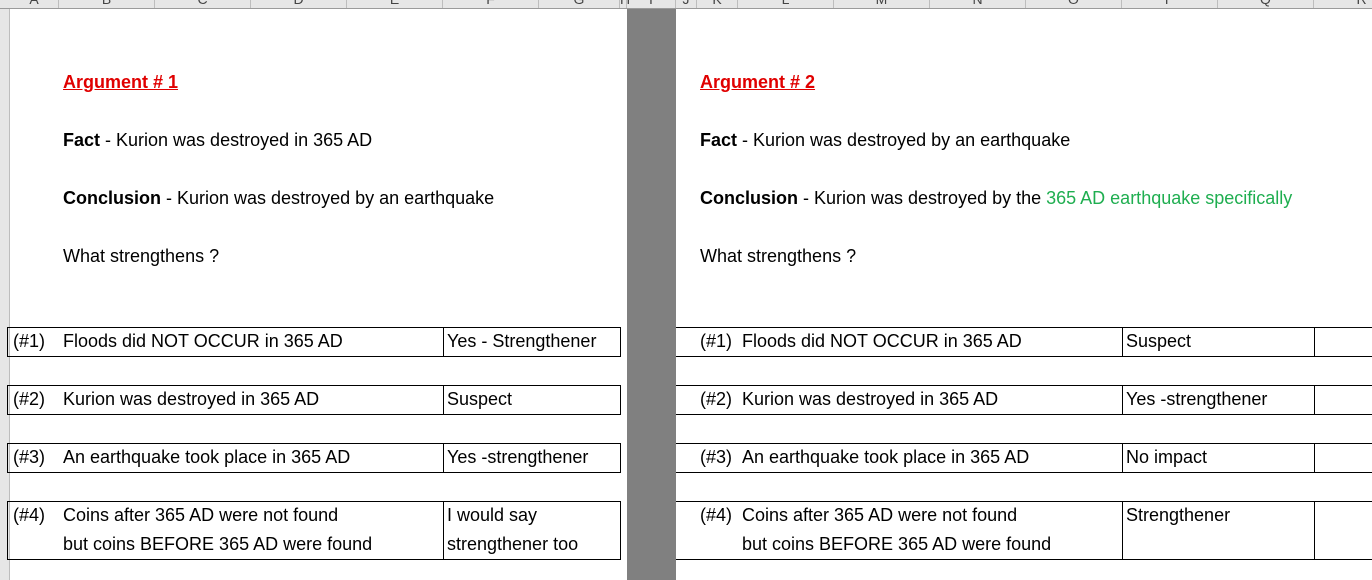 The width and height of the screenshot is (1372, 580). Describe the element at coordinates (203, 4) in the screenshot. I see `column-header-c: C` at that location.